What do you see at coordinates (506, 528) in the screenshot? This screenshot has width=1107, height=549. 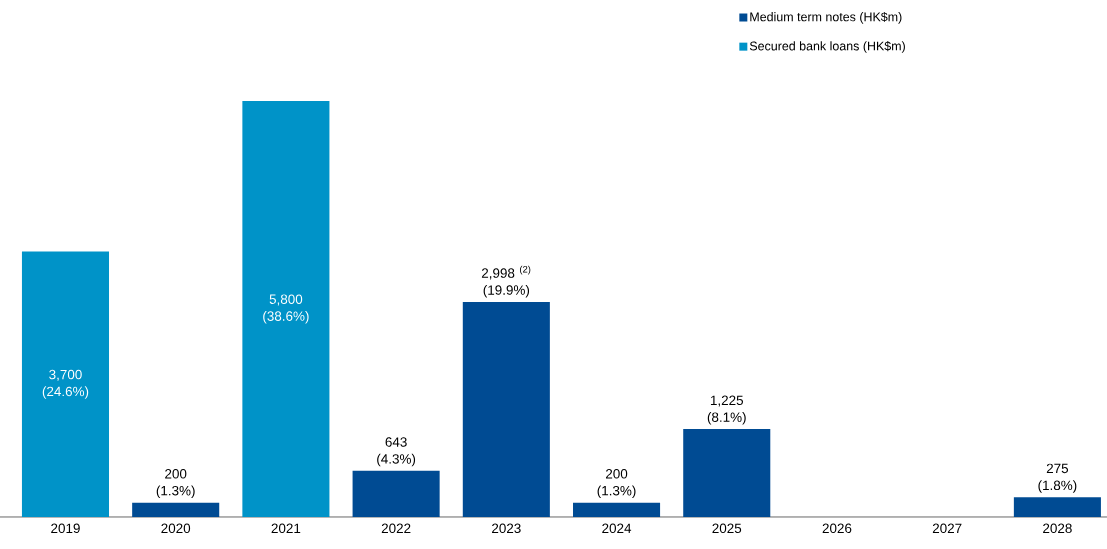 I see `x-tick-label: 2023` at bounding box center [506, 528].